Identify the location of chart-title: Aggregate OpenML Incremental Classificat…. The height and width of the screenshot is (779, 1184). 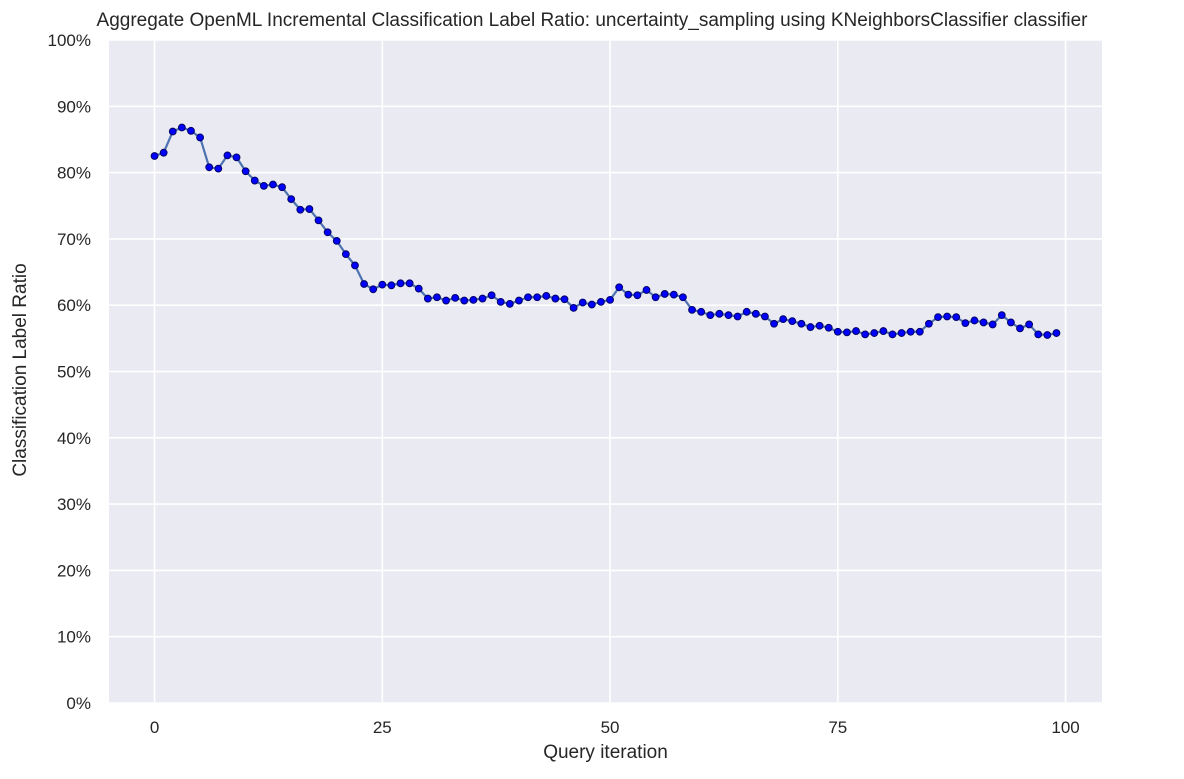
(592, 20).